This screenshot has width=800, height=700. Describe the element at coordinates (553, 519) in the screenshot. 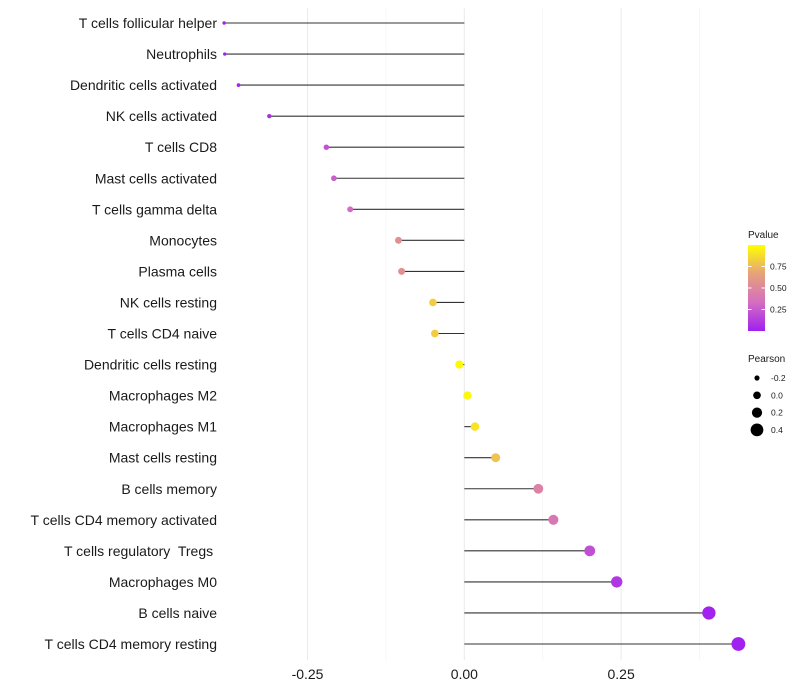

I see `point-t-cells-cd4-memory-activated` at that location.